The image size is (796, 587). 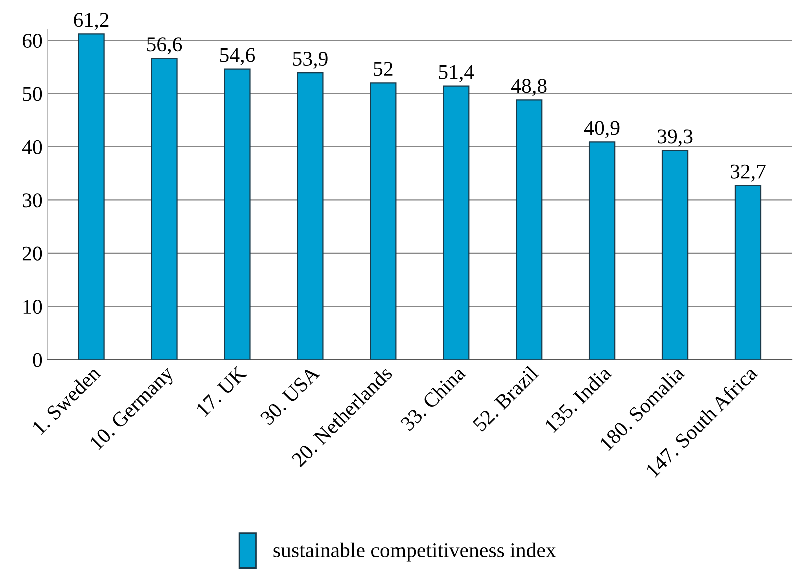 I want to click on data-label: 32,7, so click(x=748, y=173).